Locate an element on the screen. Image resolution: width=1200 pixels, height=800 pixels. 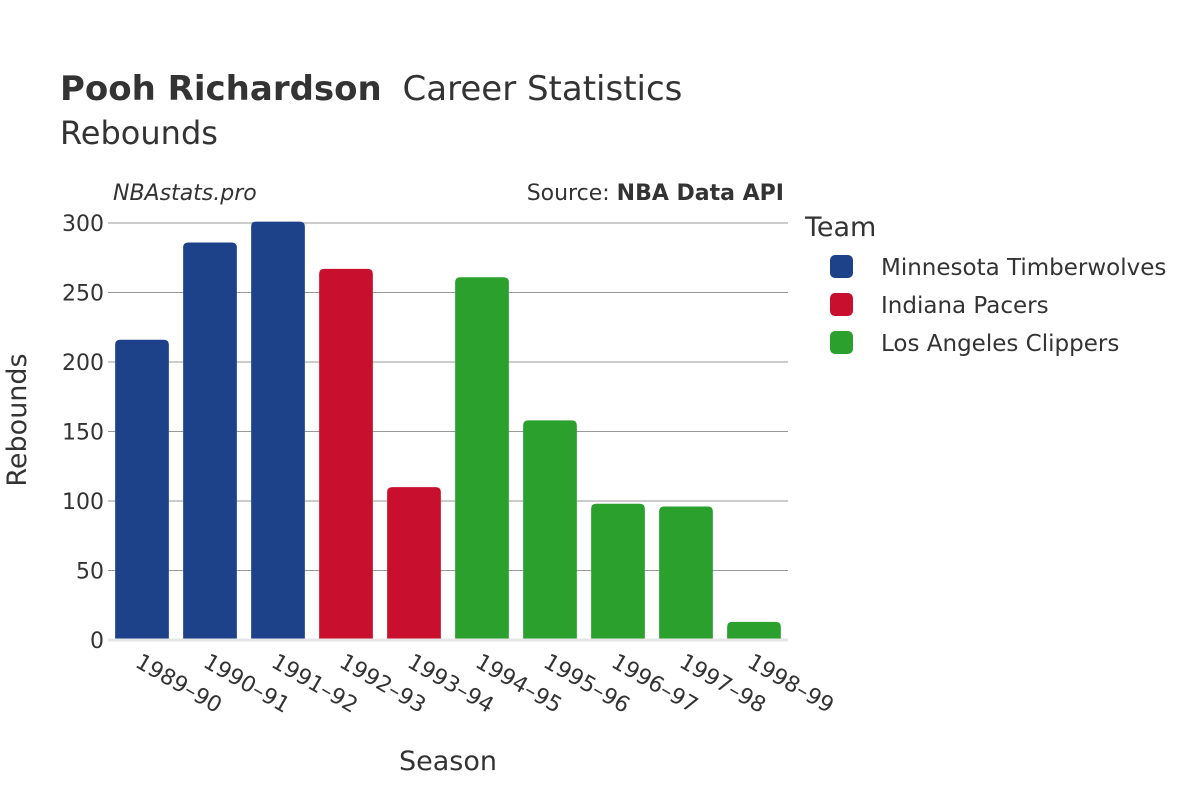
y-tick-labels: 0 50 100 150 200 250 300 is located at coordinates (83, 433).